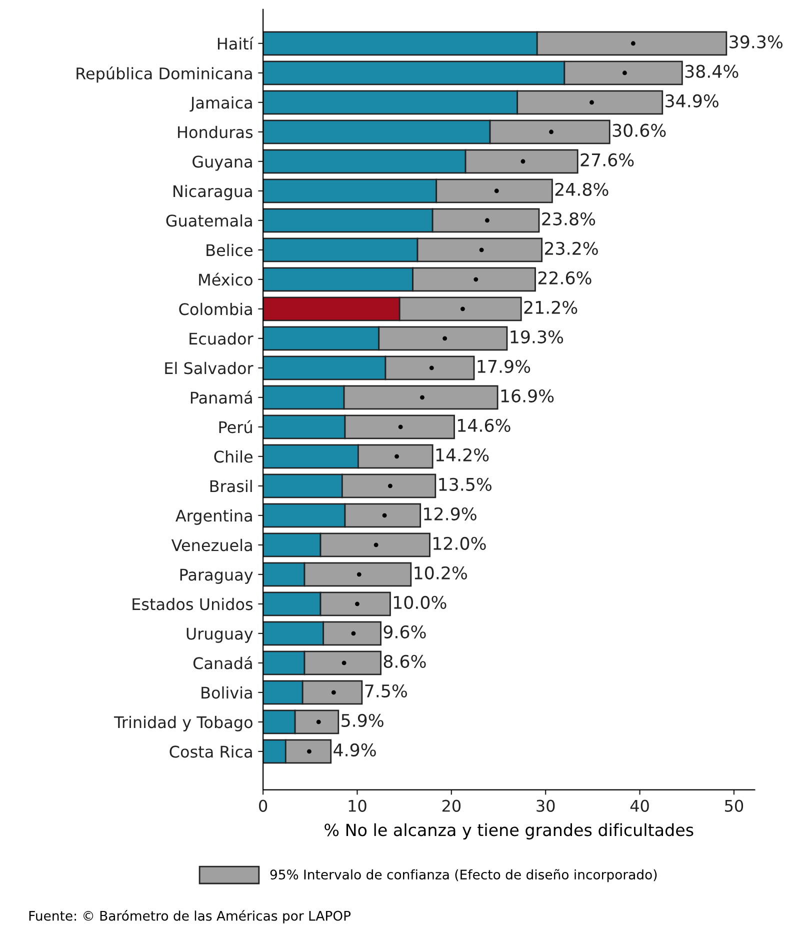 The width and height of the screenshot is (802, 947). I want to click on annotation: 27.6%, so click(607, 159).